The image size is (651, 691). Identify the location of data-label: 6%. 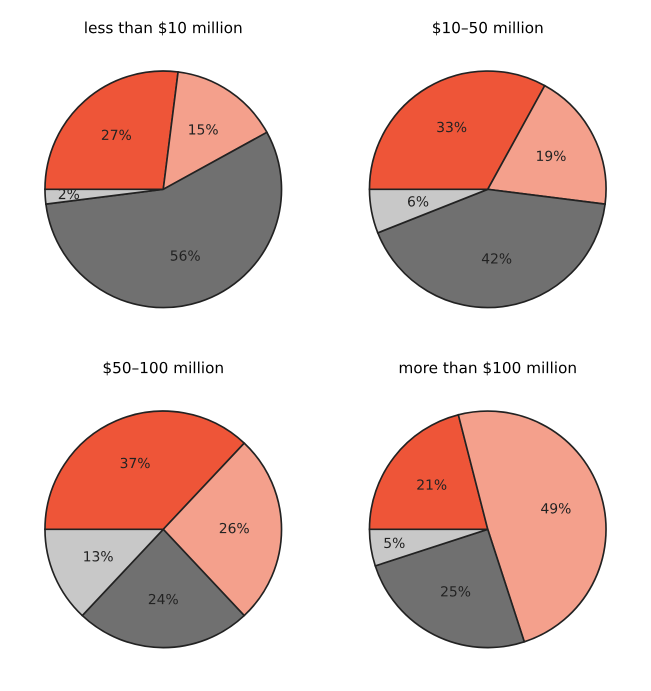
(418, 201).